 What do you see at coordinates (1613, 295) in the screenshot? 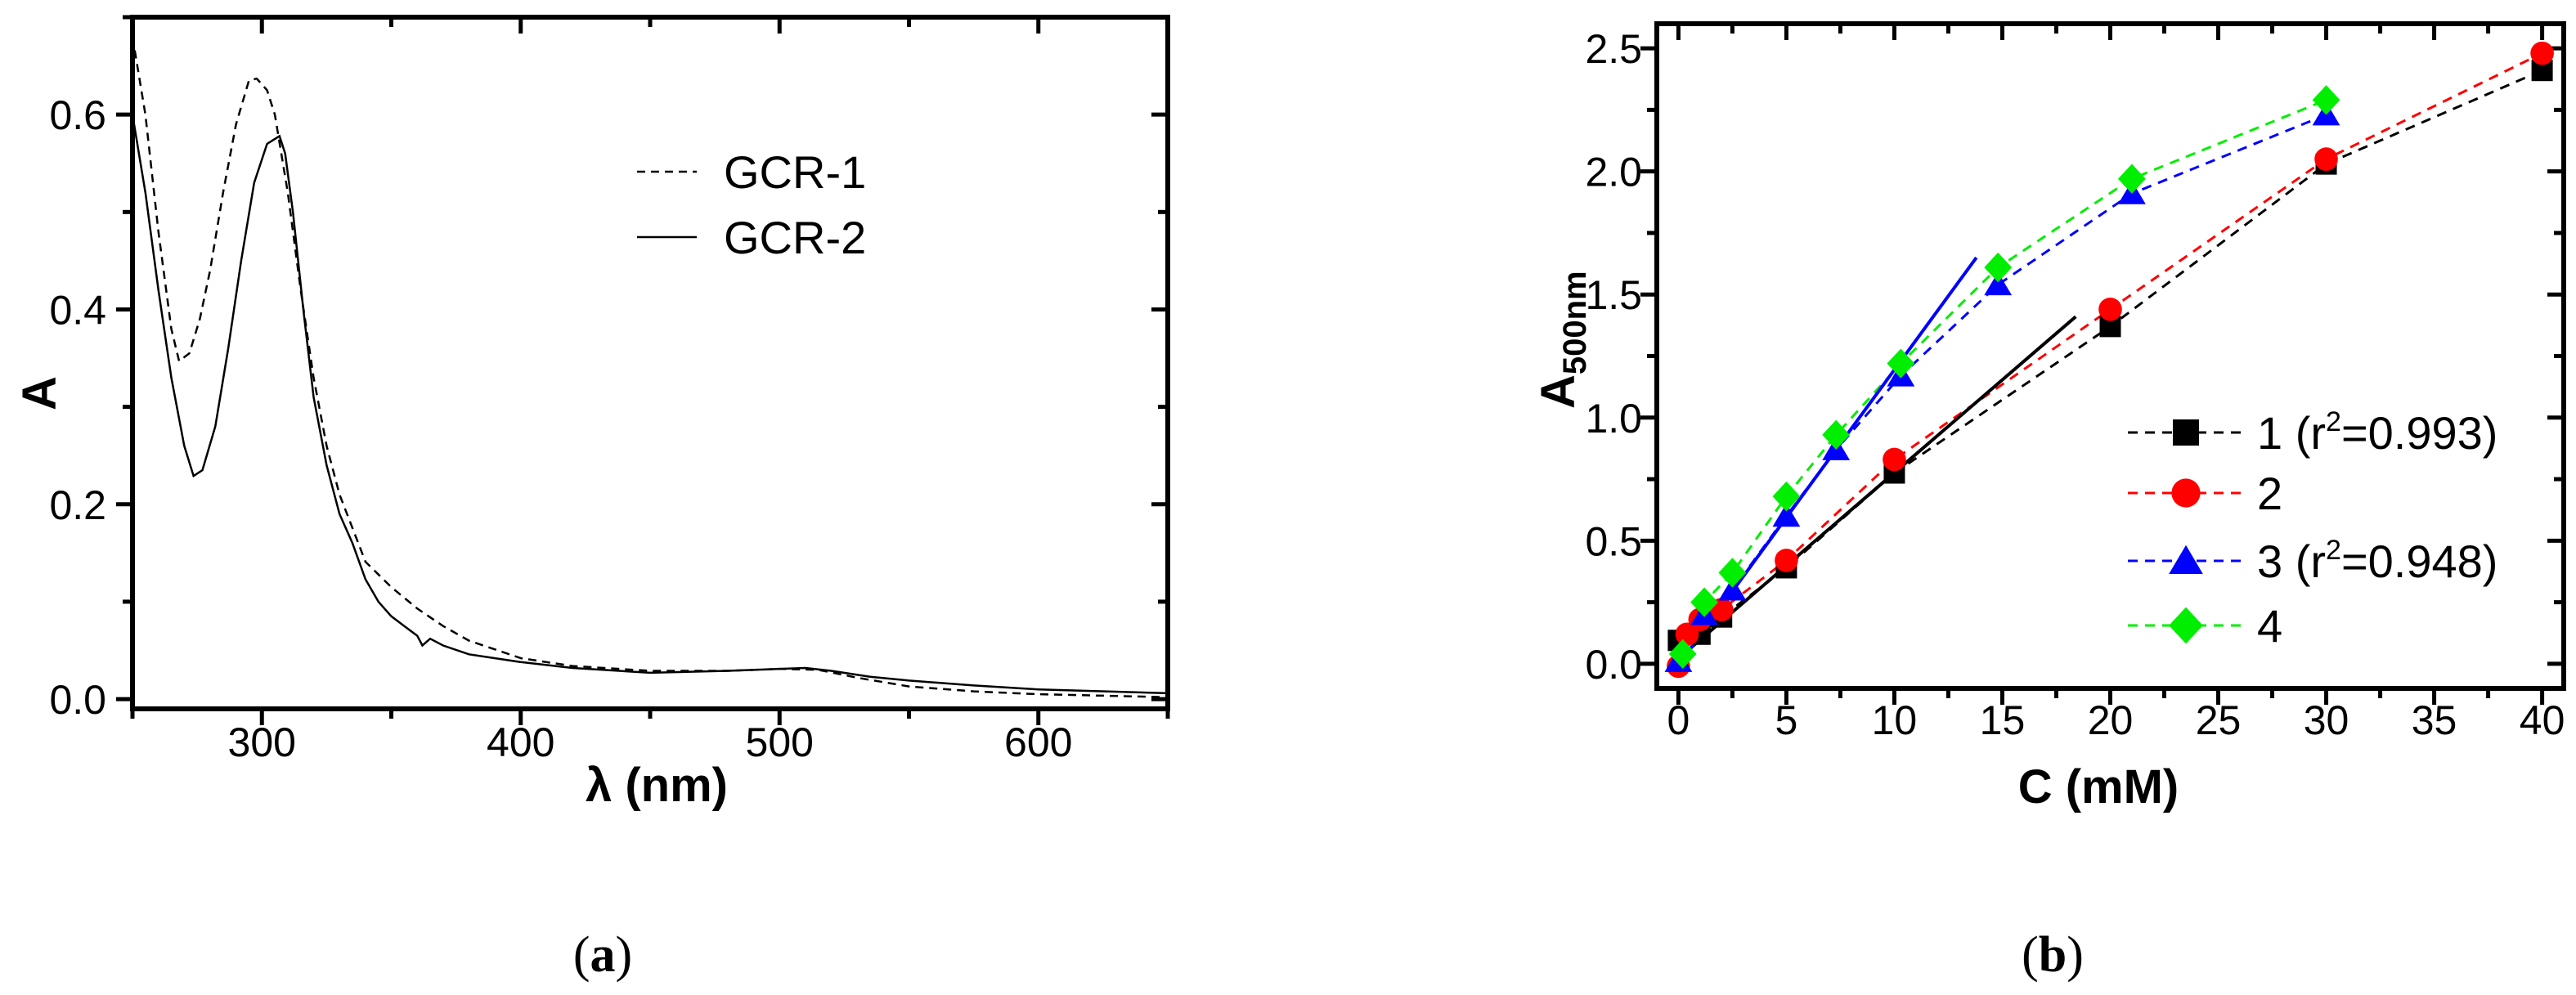
I see `chart-b-y-tick-label: 1.5` at bounding box center [1613, 295].